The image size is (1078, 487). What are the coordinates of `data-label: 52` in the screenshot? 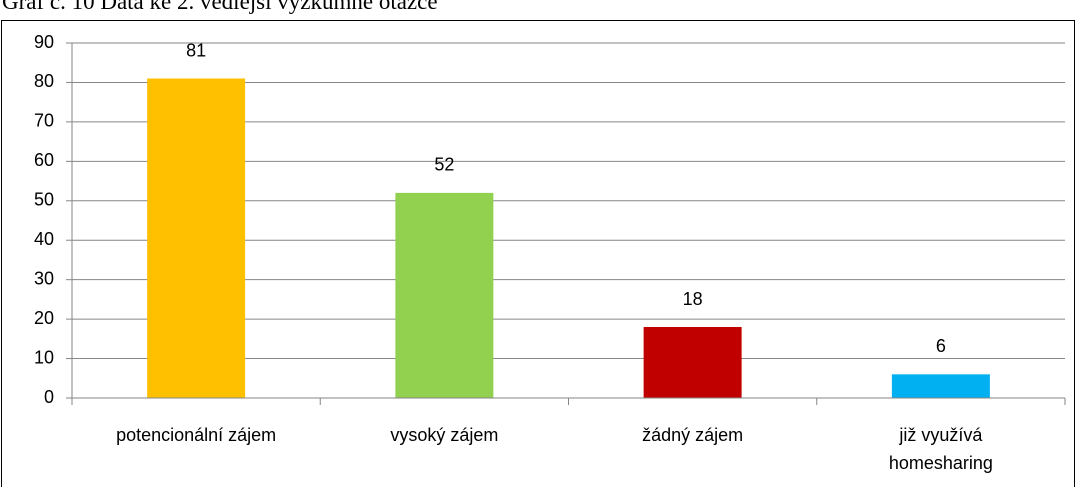 It's located at (444, 165).